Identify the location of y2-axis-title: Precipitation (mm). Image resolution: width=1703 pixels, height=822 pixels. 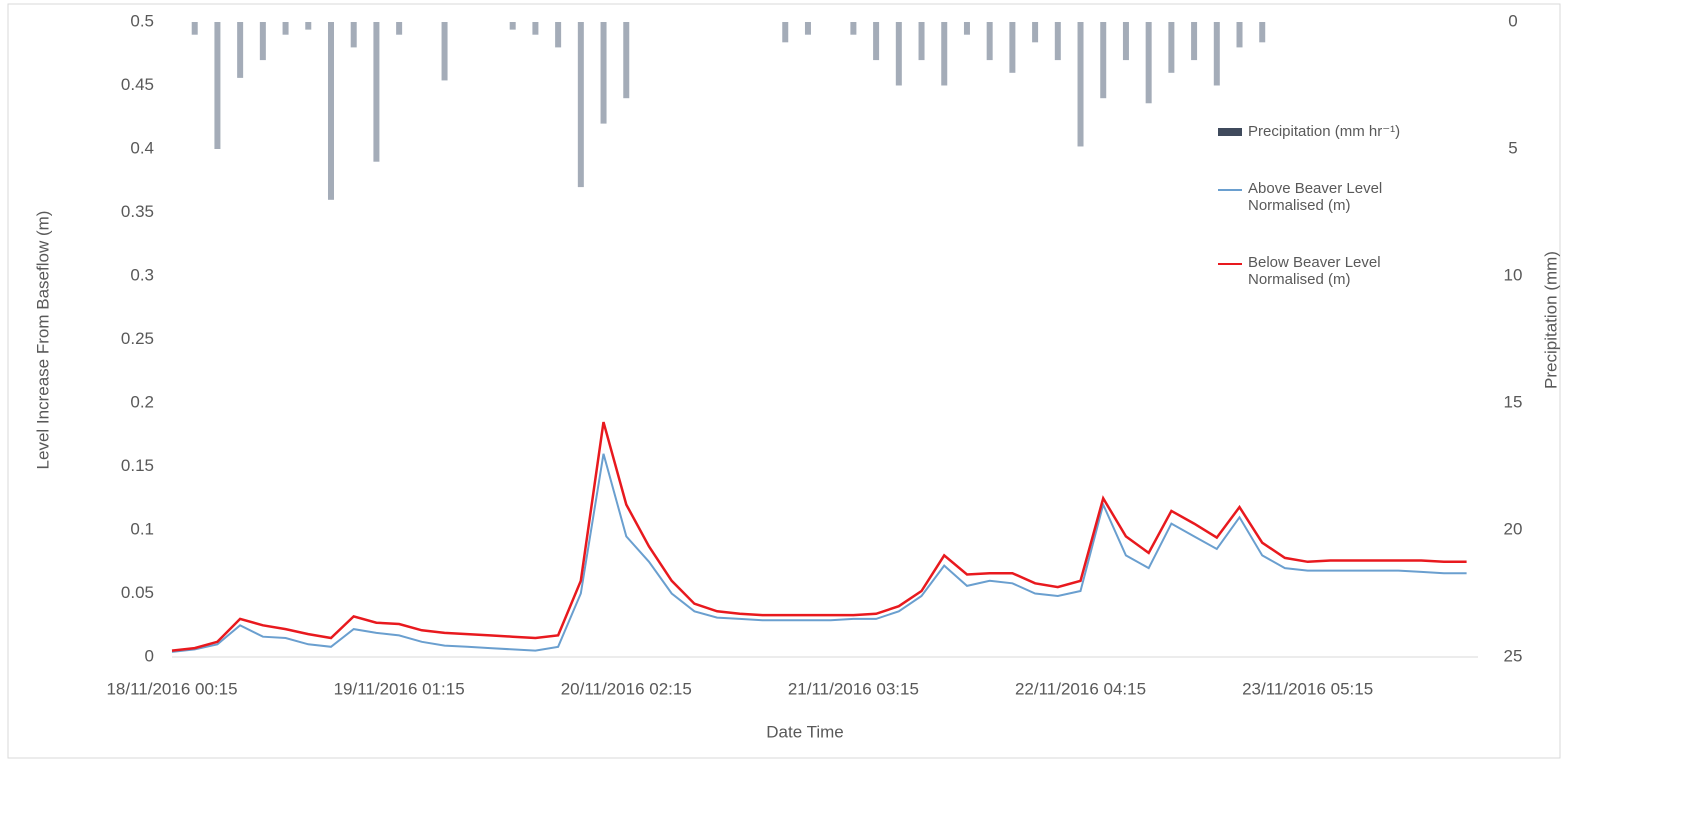
(1550, 320).